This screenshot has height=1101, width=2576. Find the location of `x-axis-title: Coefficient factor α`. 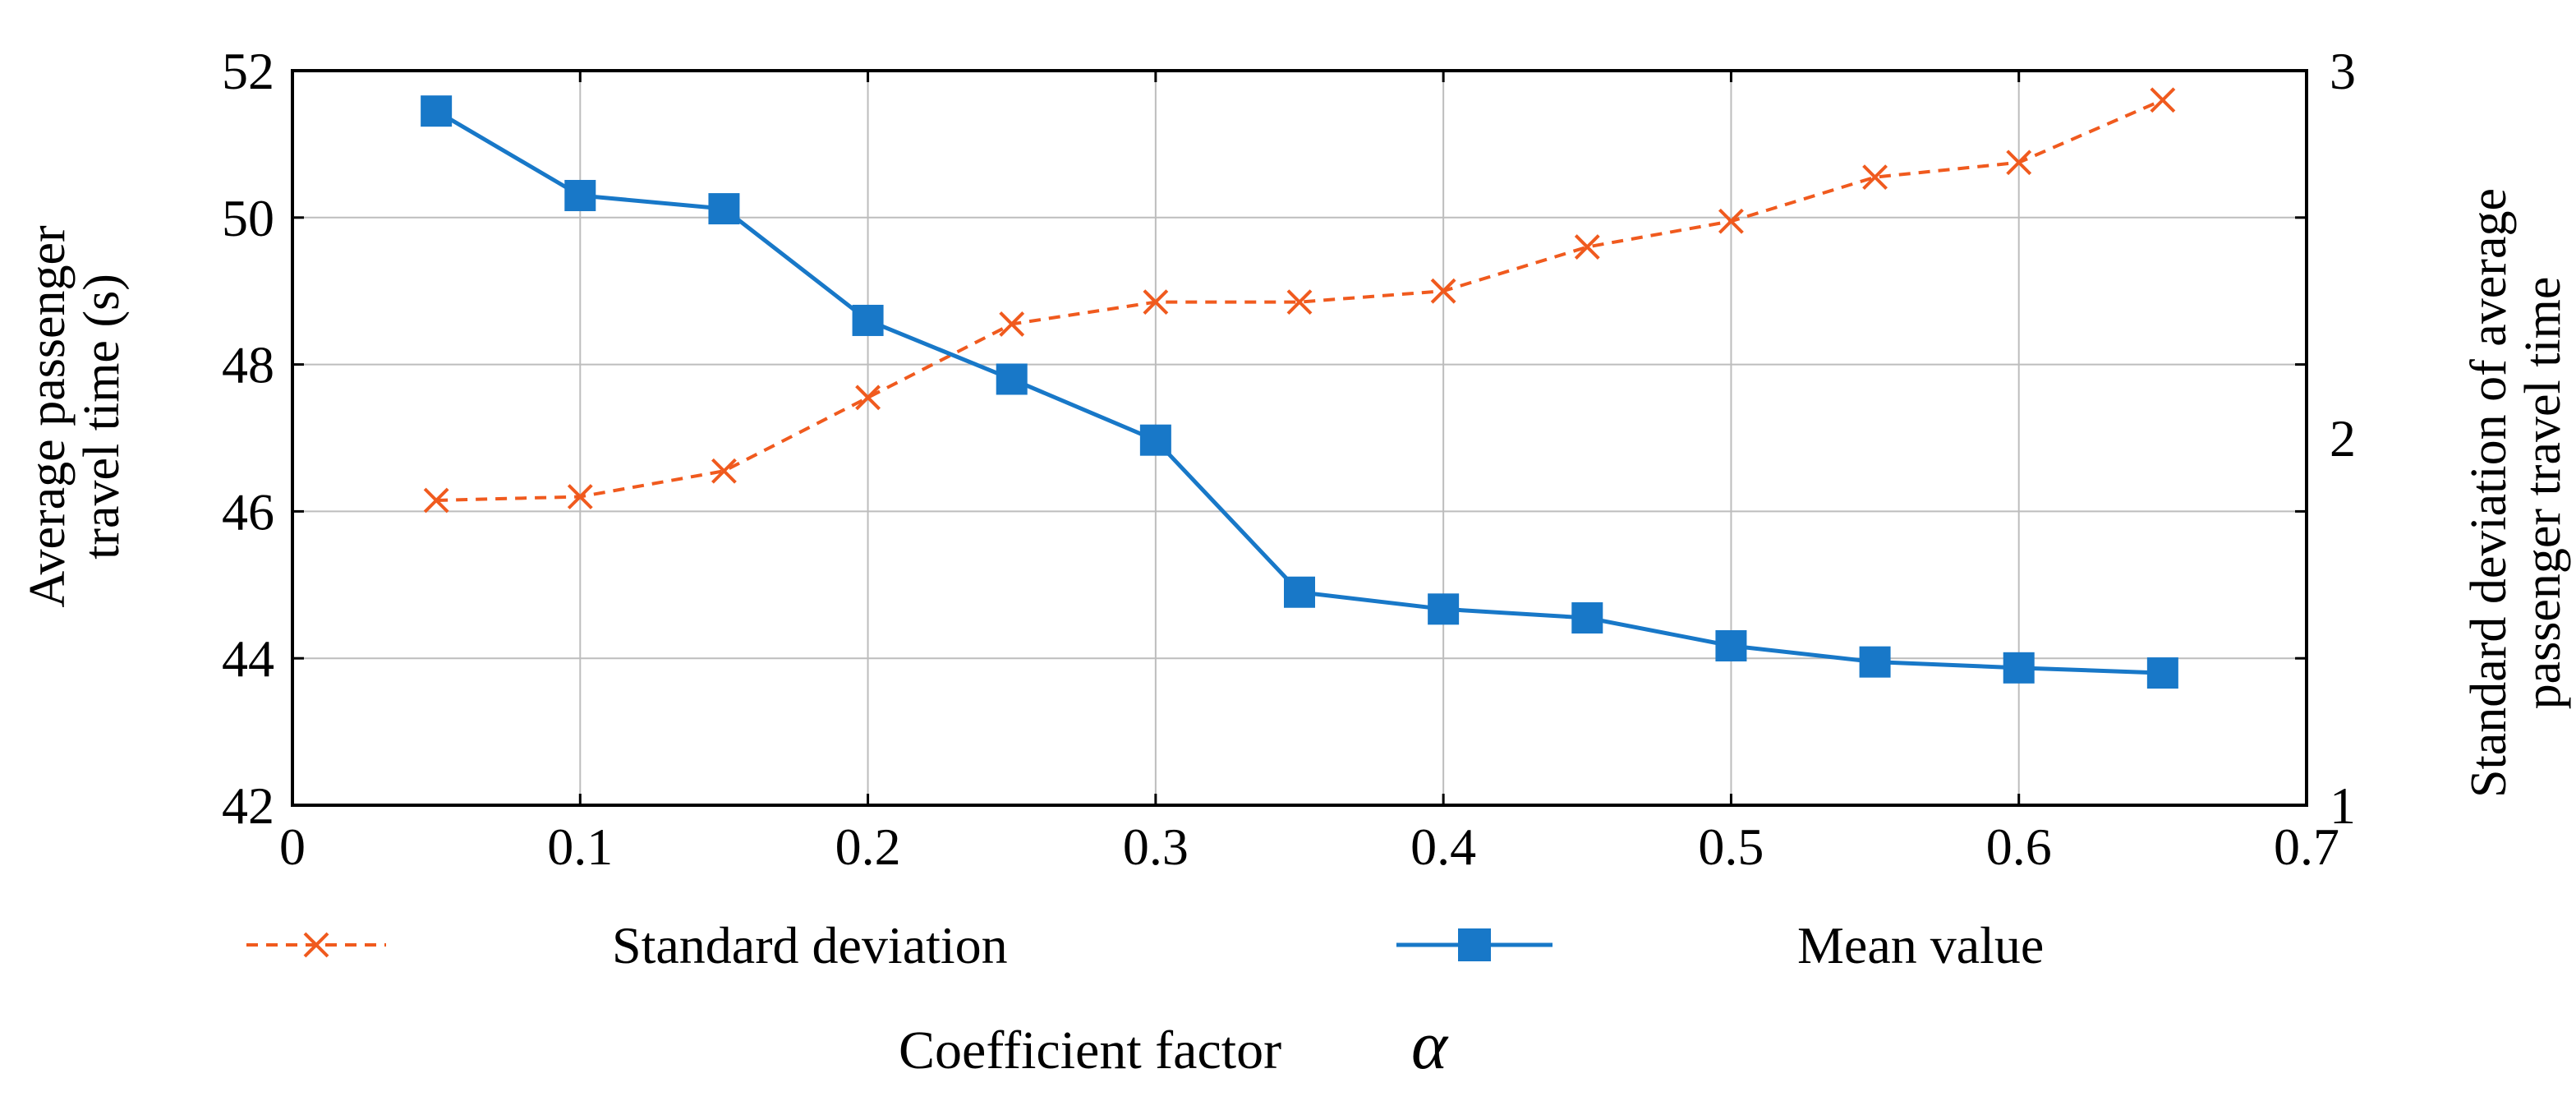

x-axis-title: Coefficient factor α is located at coordinates (1174, 1045).